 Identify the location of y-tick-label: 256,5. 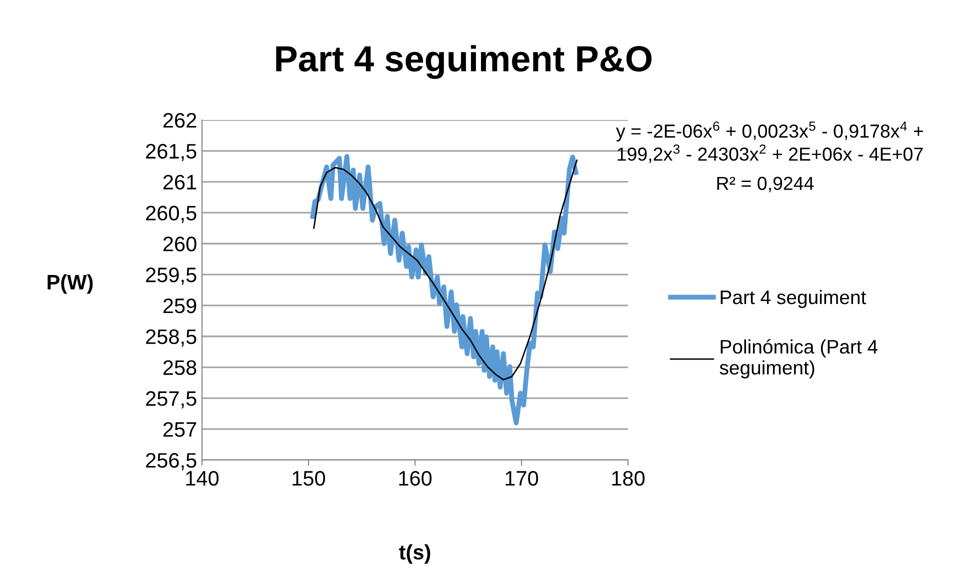
(171, 461).